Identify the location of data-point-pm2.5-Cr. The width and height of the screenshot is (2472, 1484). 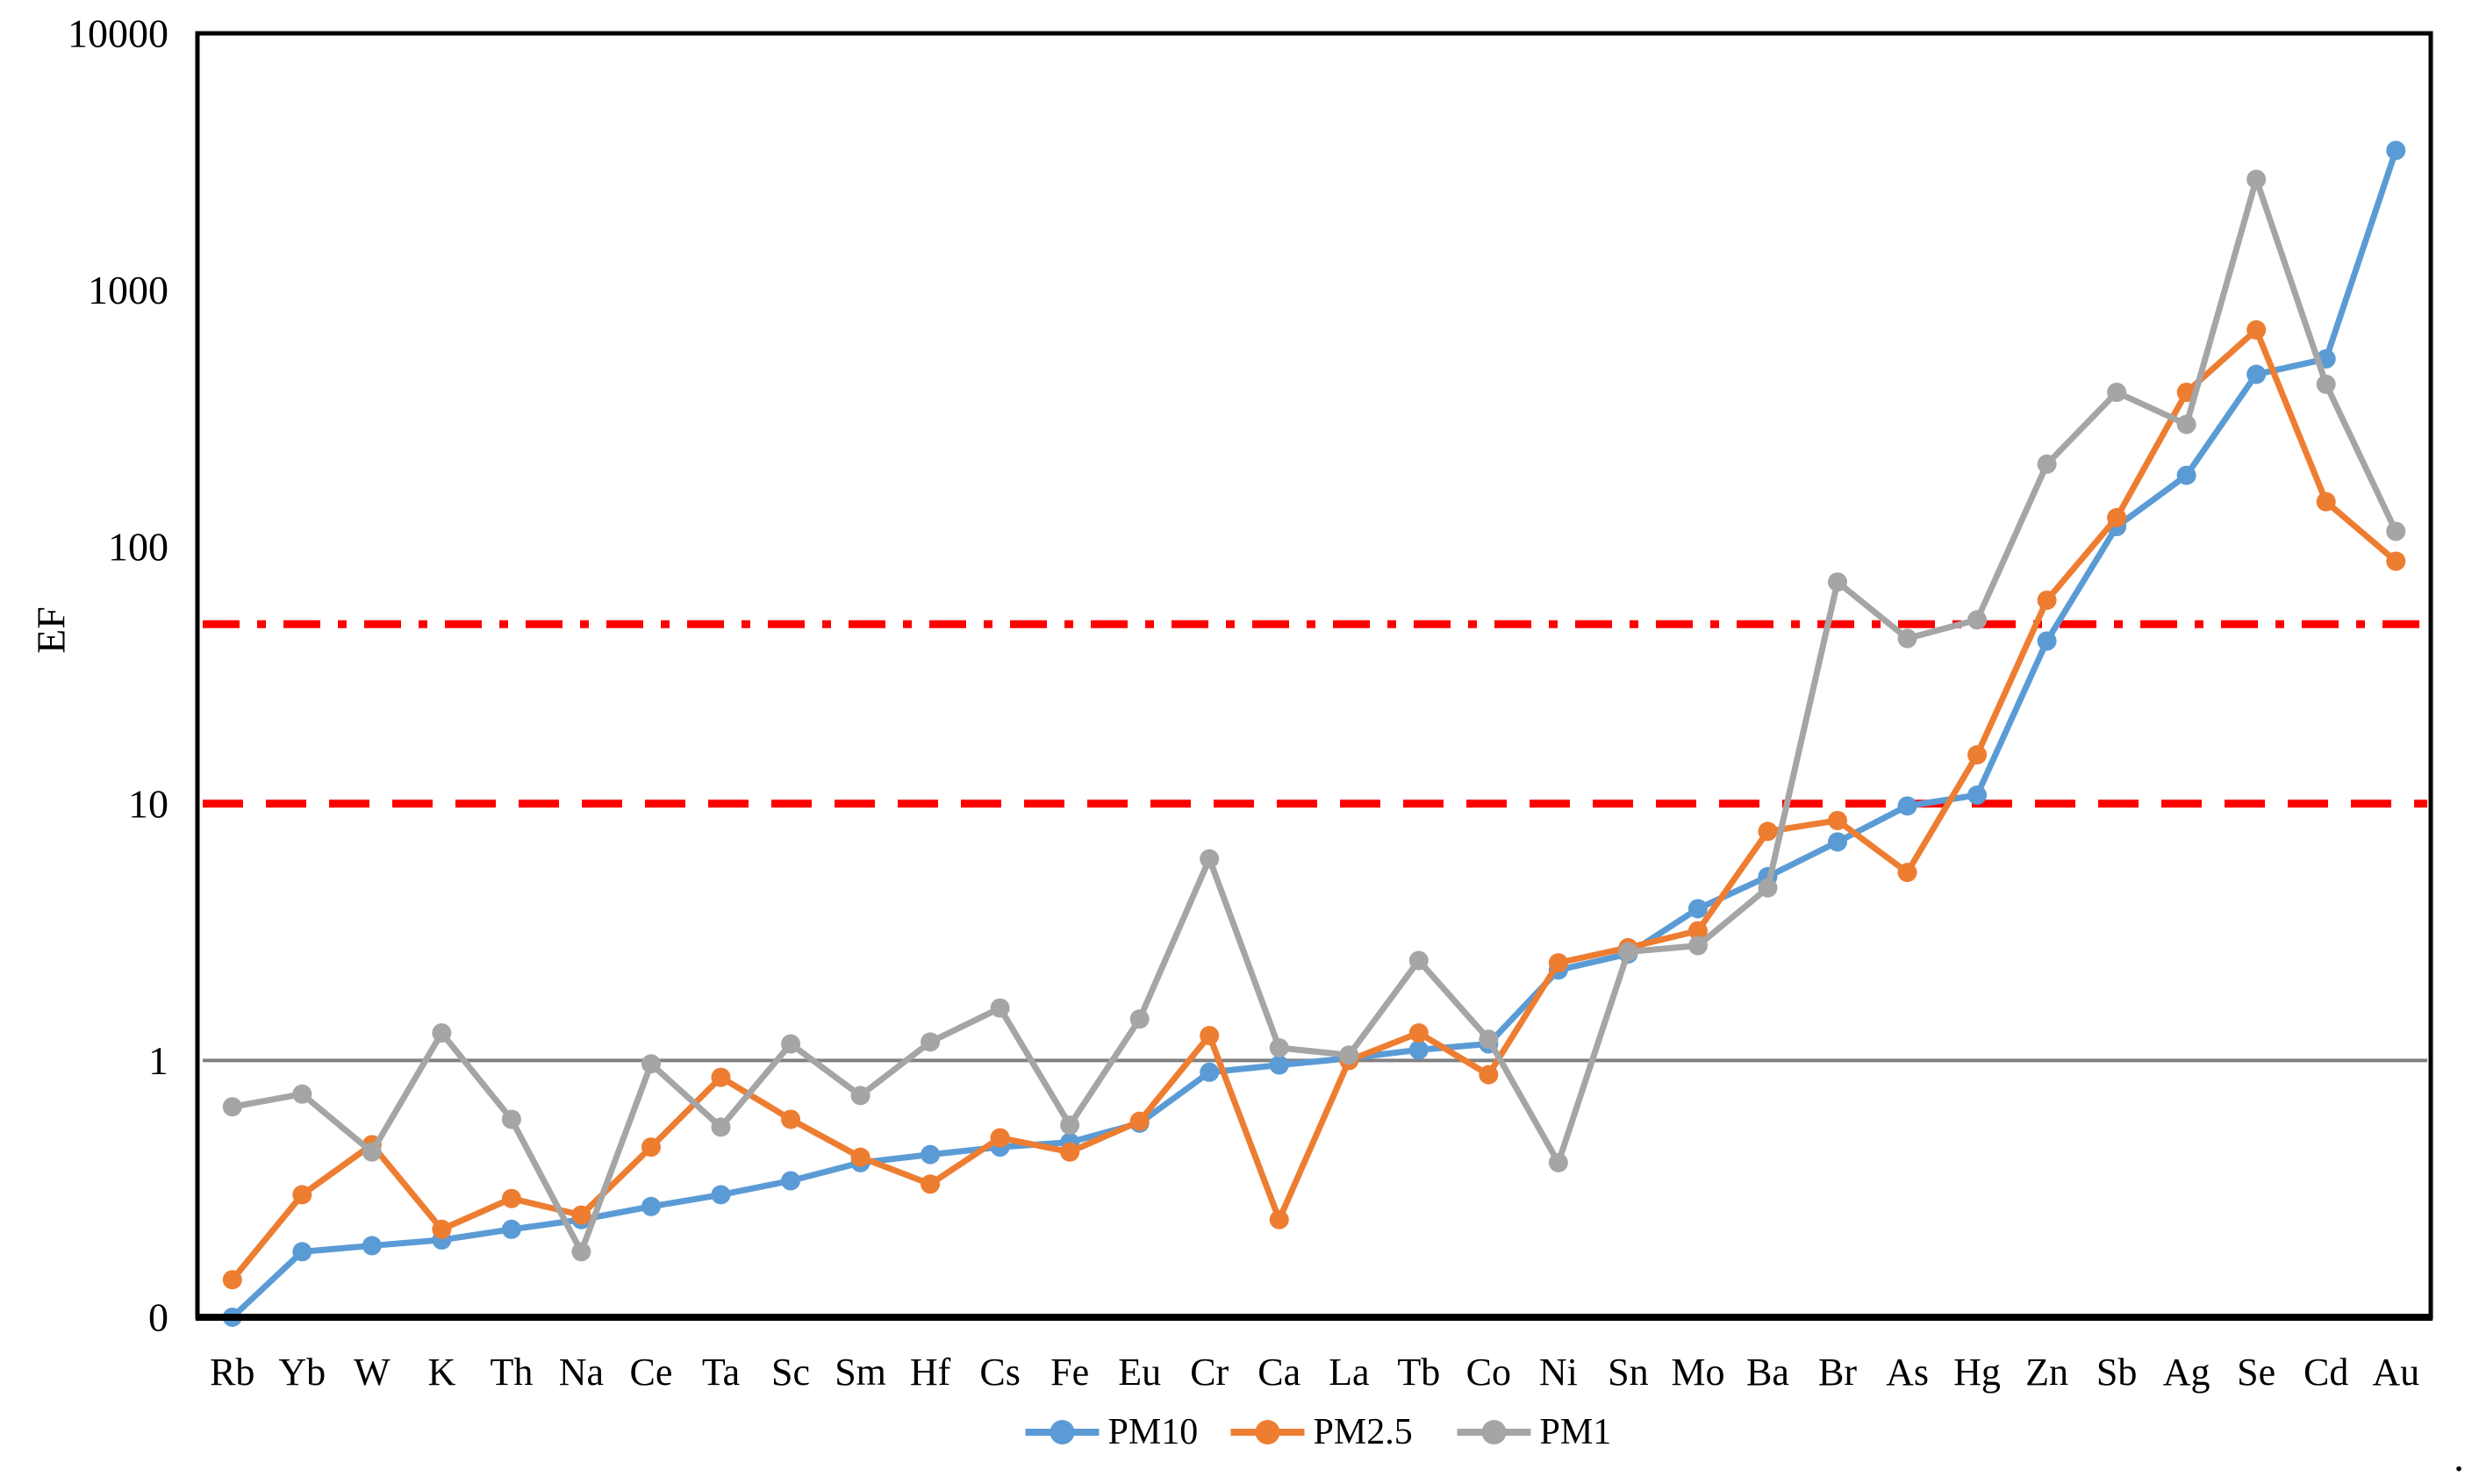
(1210, 1036).